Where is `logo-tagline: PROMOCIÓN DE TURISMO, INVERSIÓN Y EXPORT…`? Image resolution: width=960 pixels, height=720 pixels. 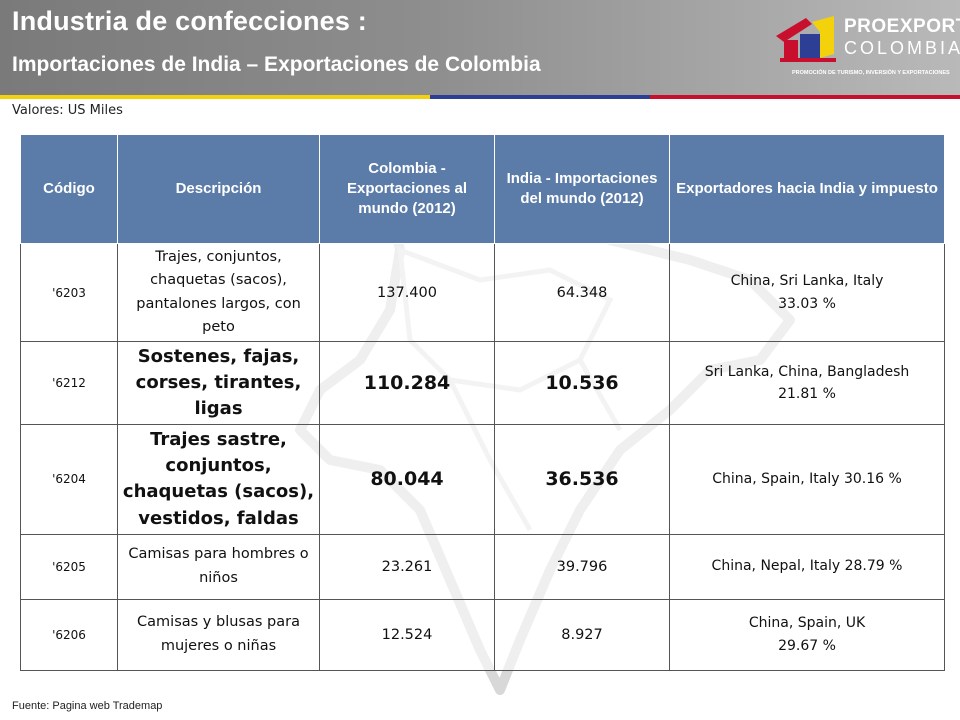 logo-tagline: PROMOCIÓN DE TURISMO, INVERSIÓN Y EXPORT… is located at coordinates (871, 73).